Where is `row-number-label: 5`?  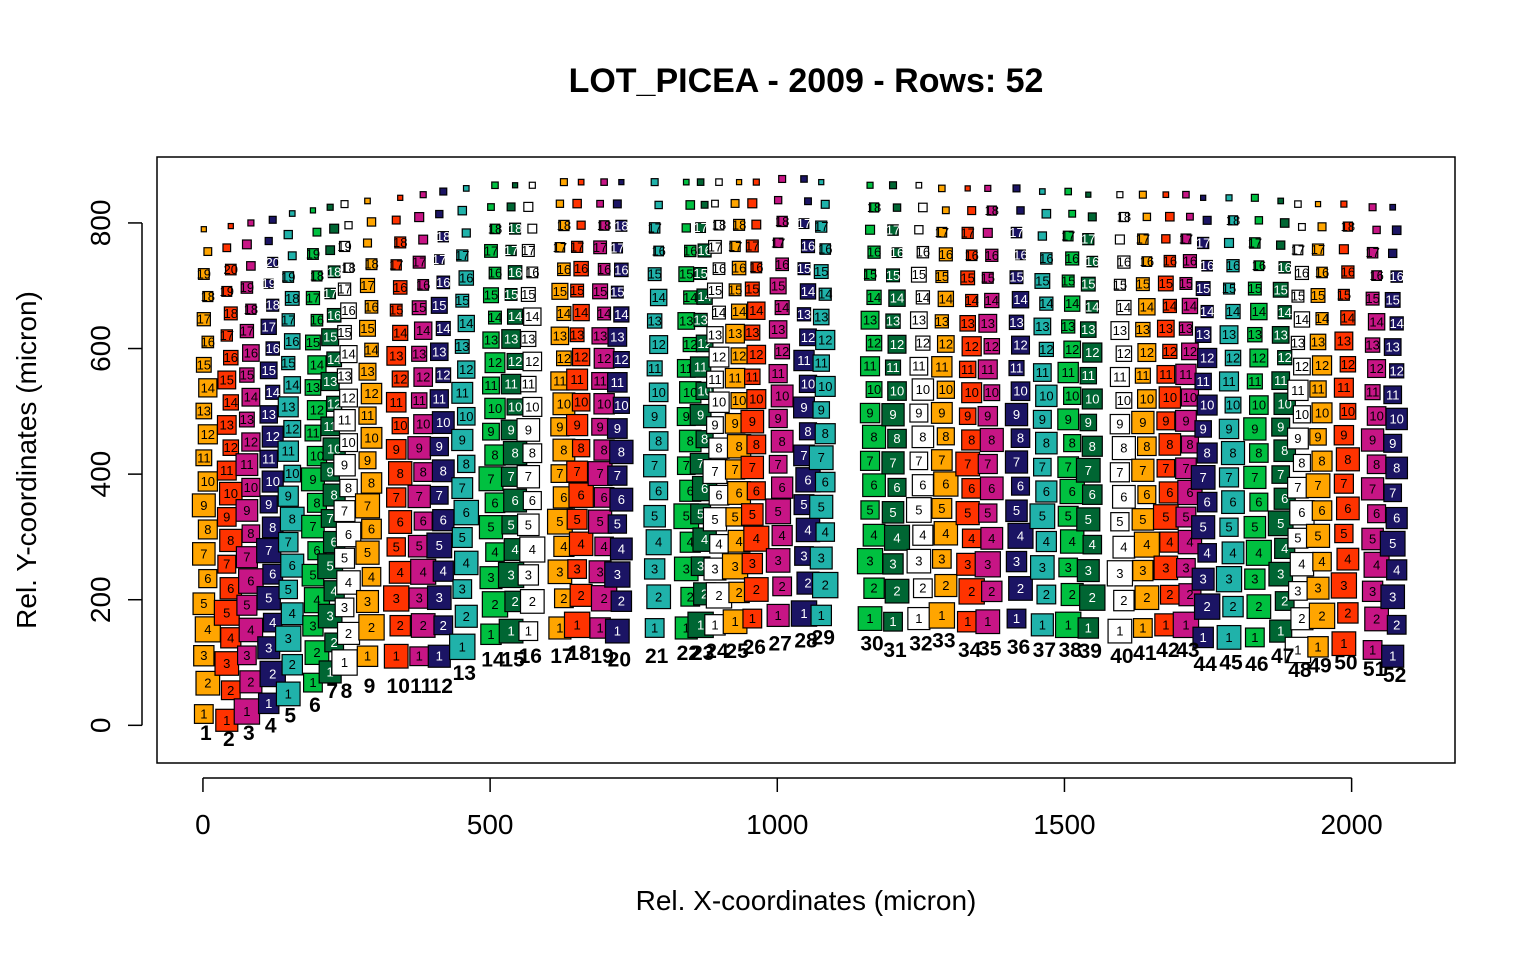
row-number-label: 5 is located at coordinates (290, 715).